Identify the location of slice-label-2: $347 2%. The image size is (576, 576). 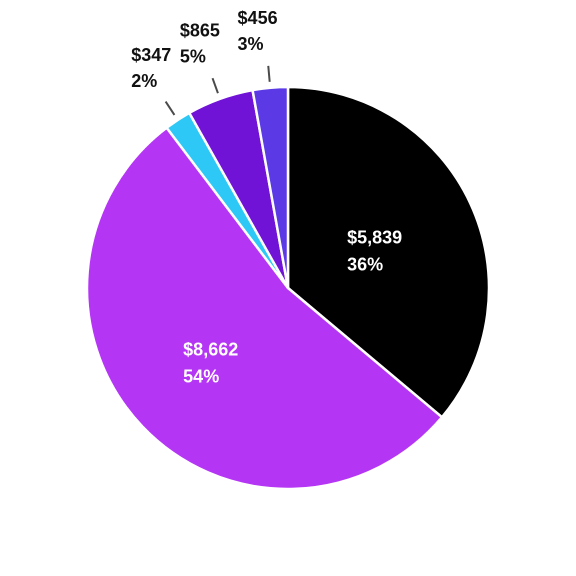
(151, 68).